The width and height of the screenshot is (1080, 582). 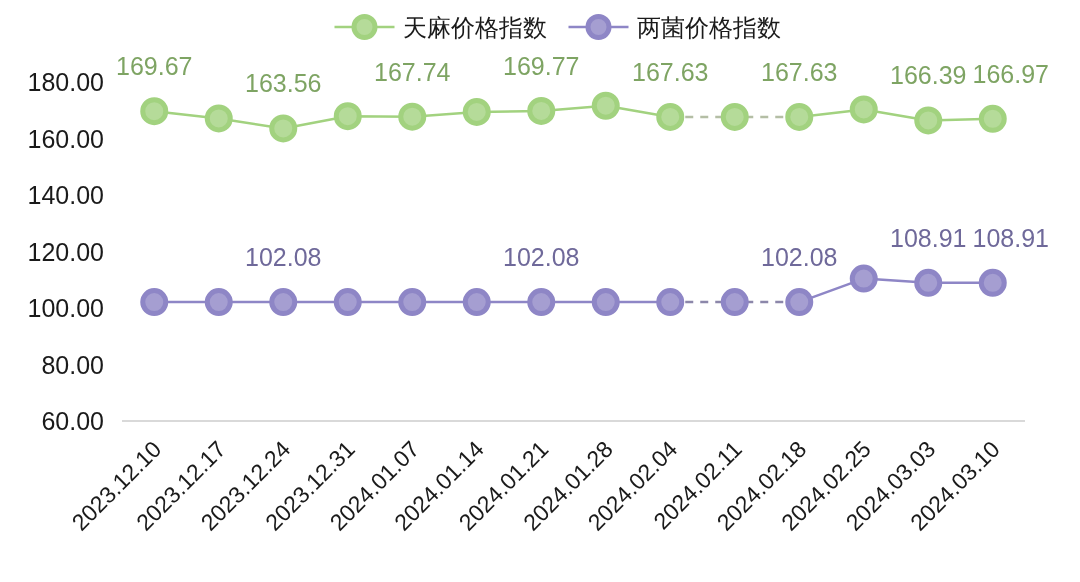 I want to click on y-tick-label: 140.00, so click(x=65, y=195).